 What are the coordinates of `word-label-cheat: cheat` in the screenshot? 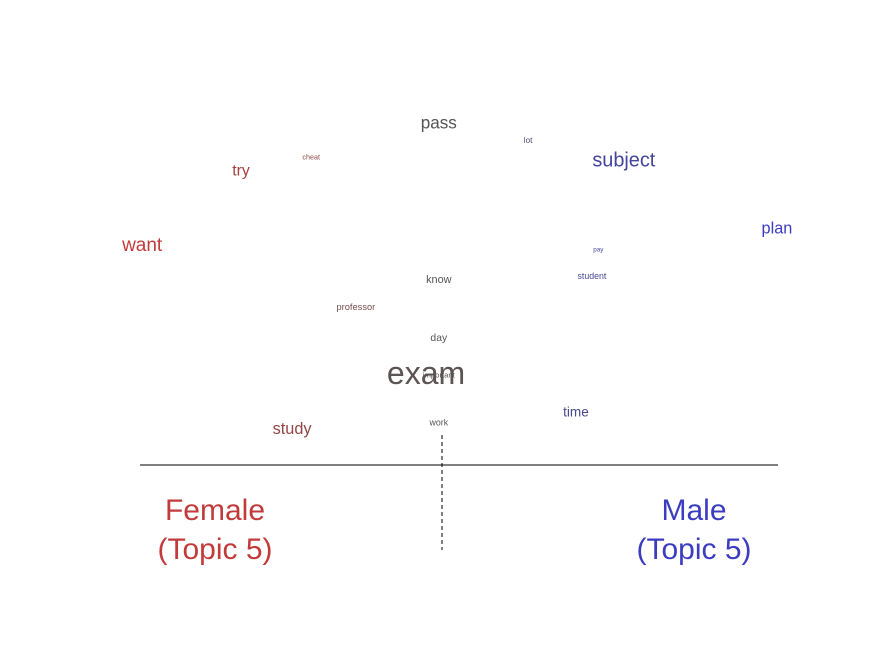 It's located at (311, 157).